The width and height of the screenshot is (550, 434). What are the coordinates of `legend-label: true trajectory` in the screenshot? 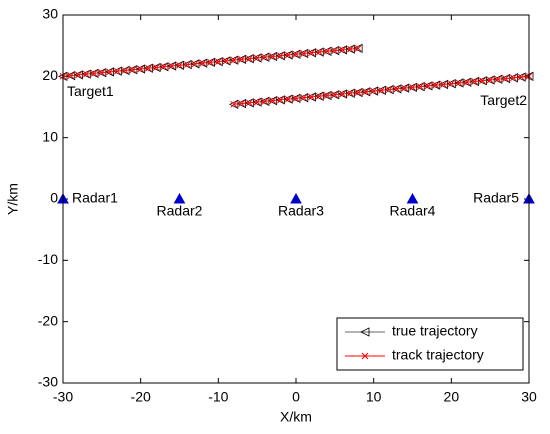 It's located at (435, 331).